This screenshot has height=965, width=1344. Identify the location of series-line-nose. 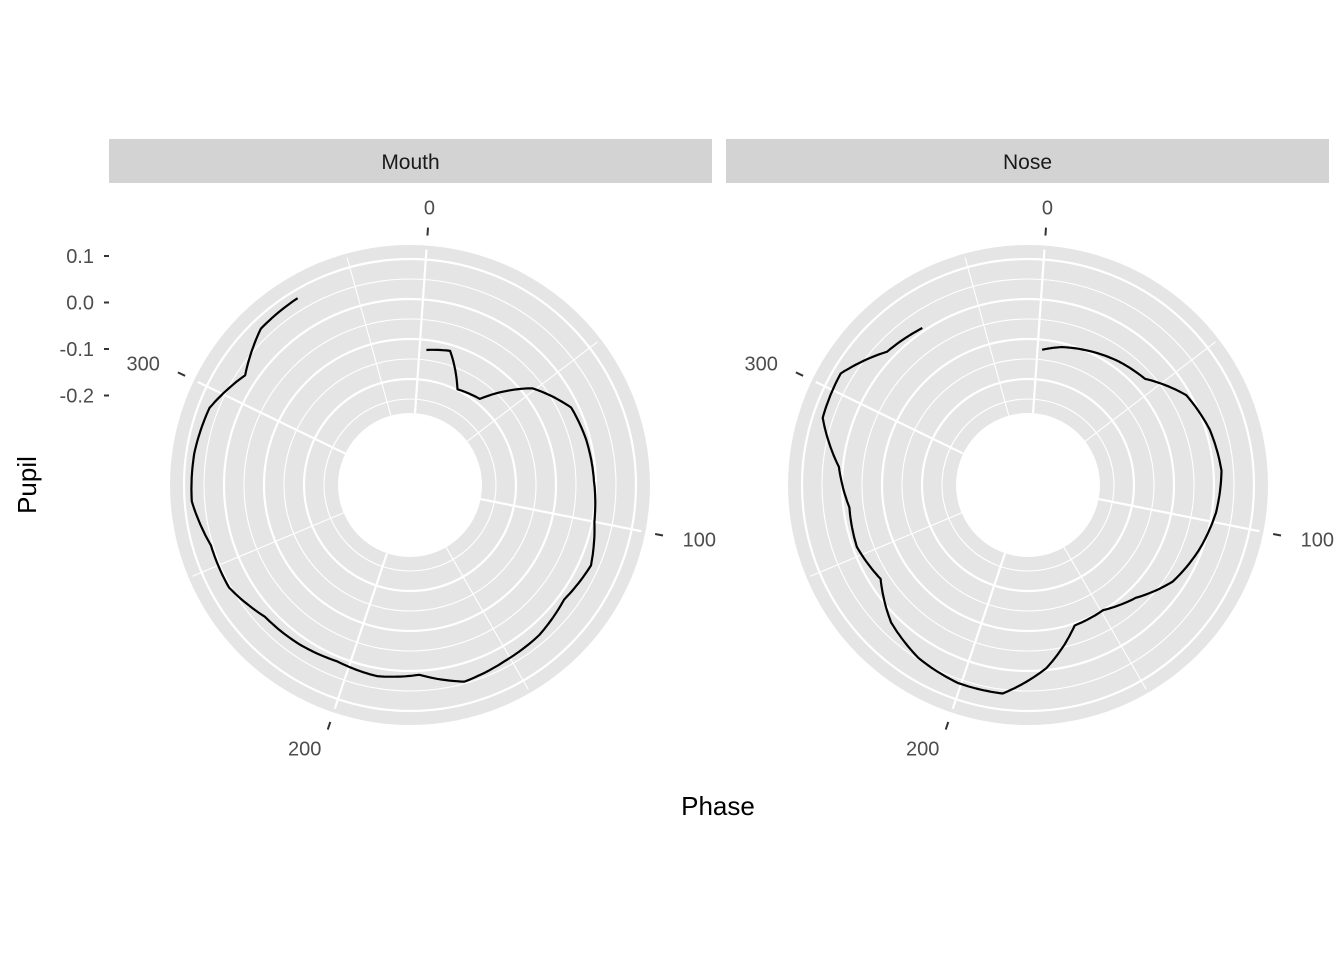
(1022, 511).